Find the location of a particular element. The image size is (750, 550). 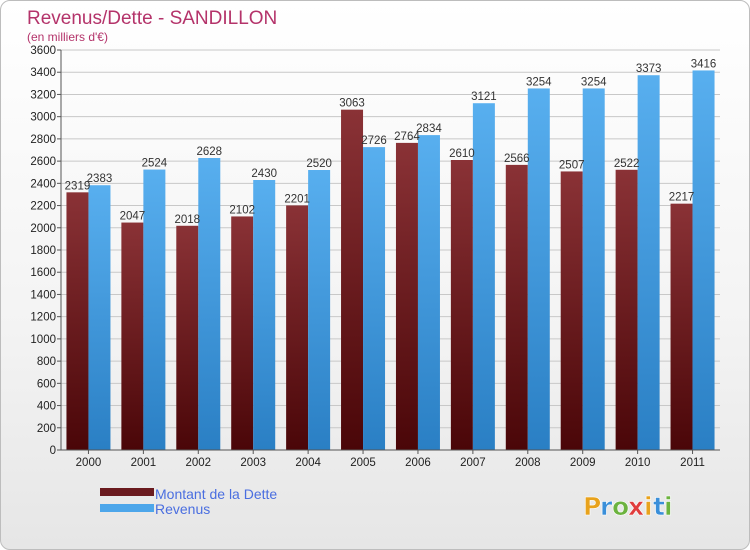

logo-letter: t is located at coordinates (659, 506).